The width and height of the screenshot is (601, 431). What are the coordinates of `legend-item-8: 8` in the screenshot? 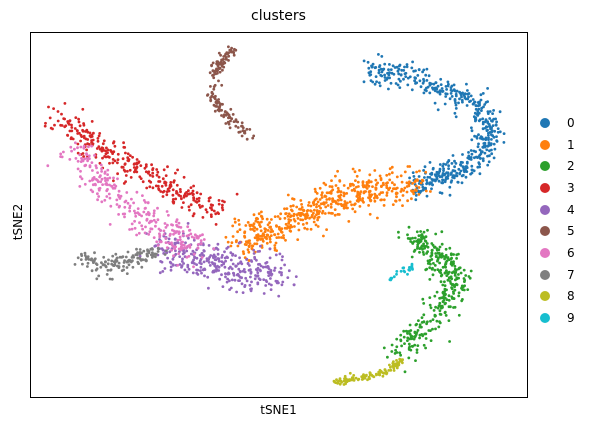 It's located at (557, 297).